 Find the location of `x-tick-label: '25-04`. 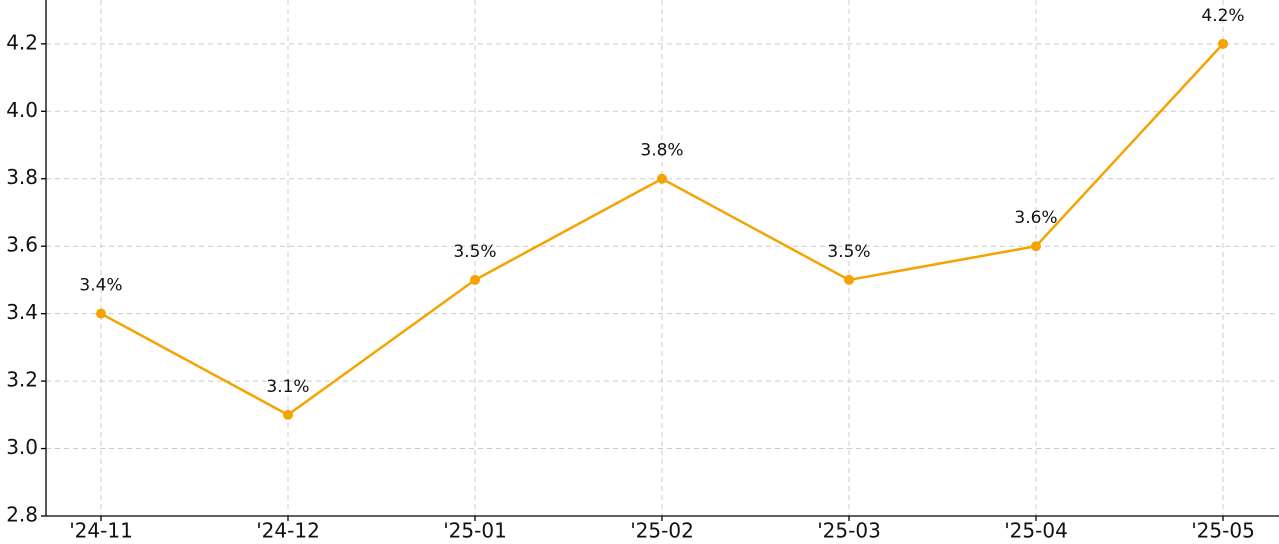

x-tick-label: '25-04 is located at coordinates (1036, 531).